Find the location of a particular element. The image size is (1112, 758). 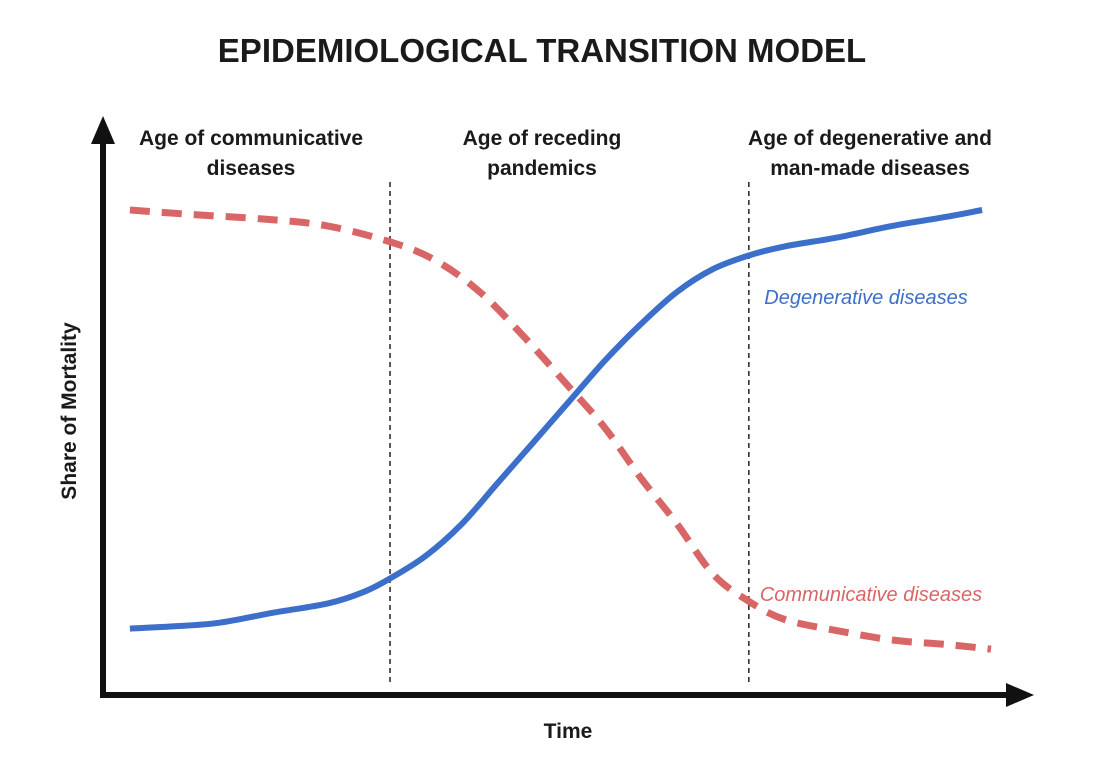

phase-label-3-line-1: Age of degenerative and is located at coordinates (870, 138).